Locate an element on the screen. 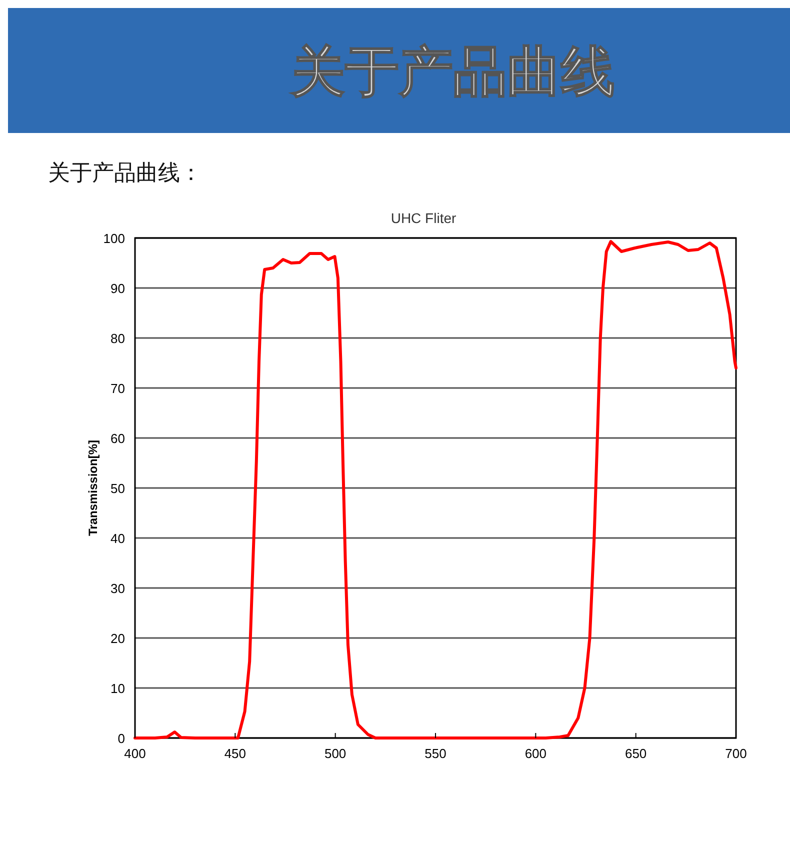  x-tick-label: 700 is located at coordinates (736, 753).